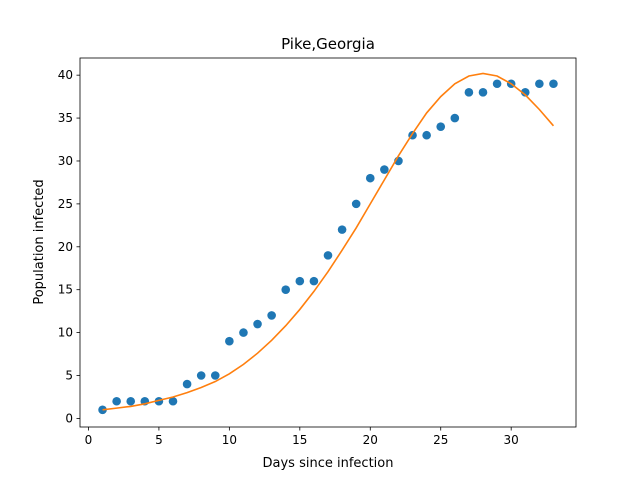 The width and height of the screenshot is (640, 480). Describe the element at coordinates (440, 440) in the screenshot. I see `x-tick-label: 25` at that location.